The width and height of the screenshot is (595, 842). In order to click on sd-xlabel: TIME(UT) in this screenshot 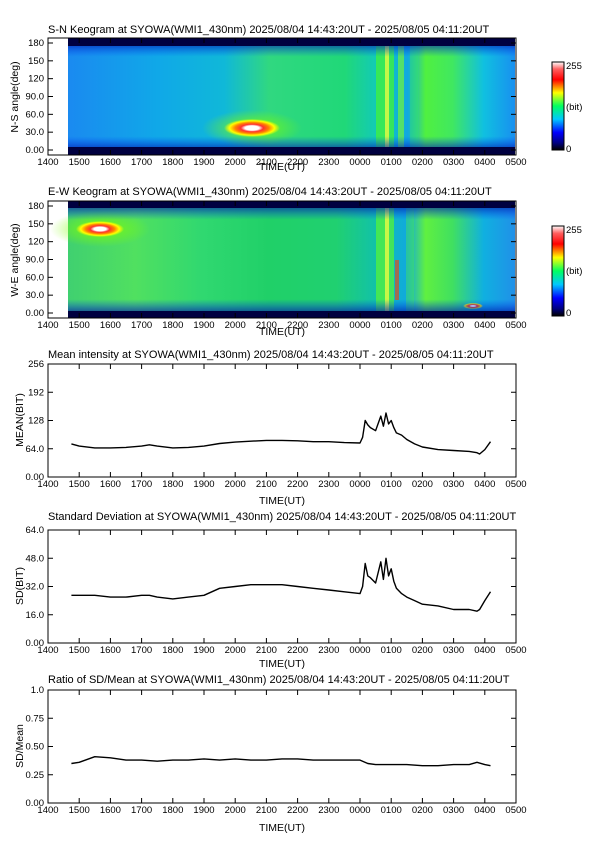, I will do `click(282, 664)`.